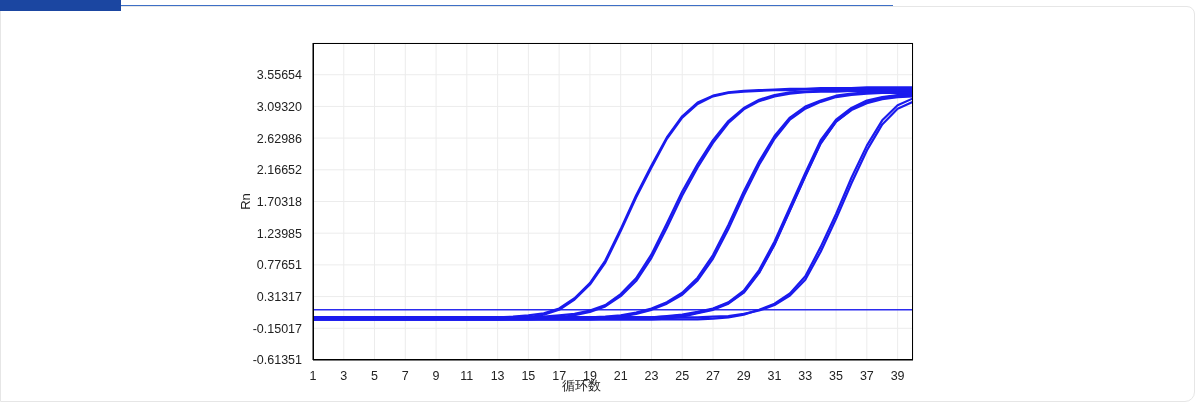 This screenshot has height=404, width=1202. I want to click on x-tick-label: 29, so click(743, 375).